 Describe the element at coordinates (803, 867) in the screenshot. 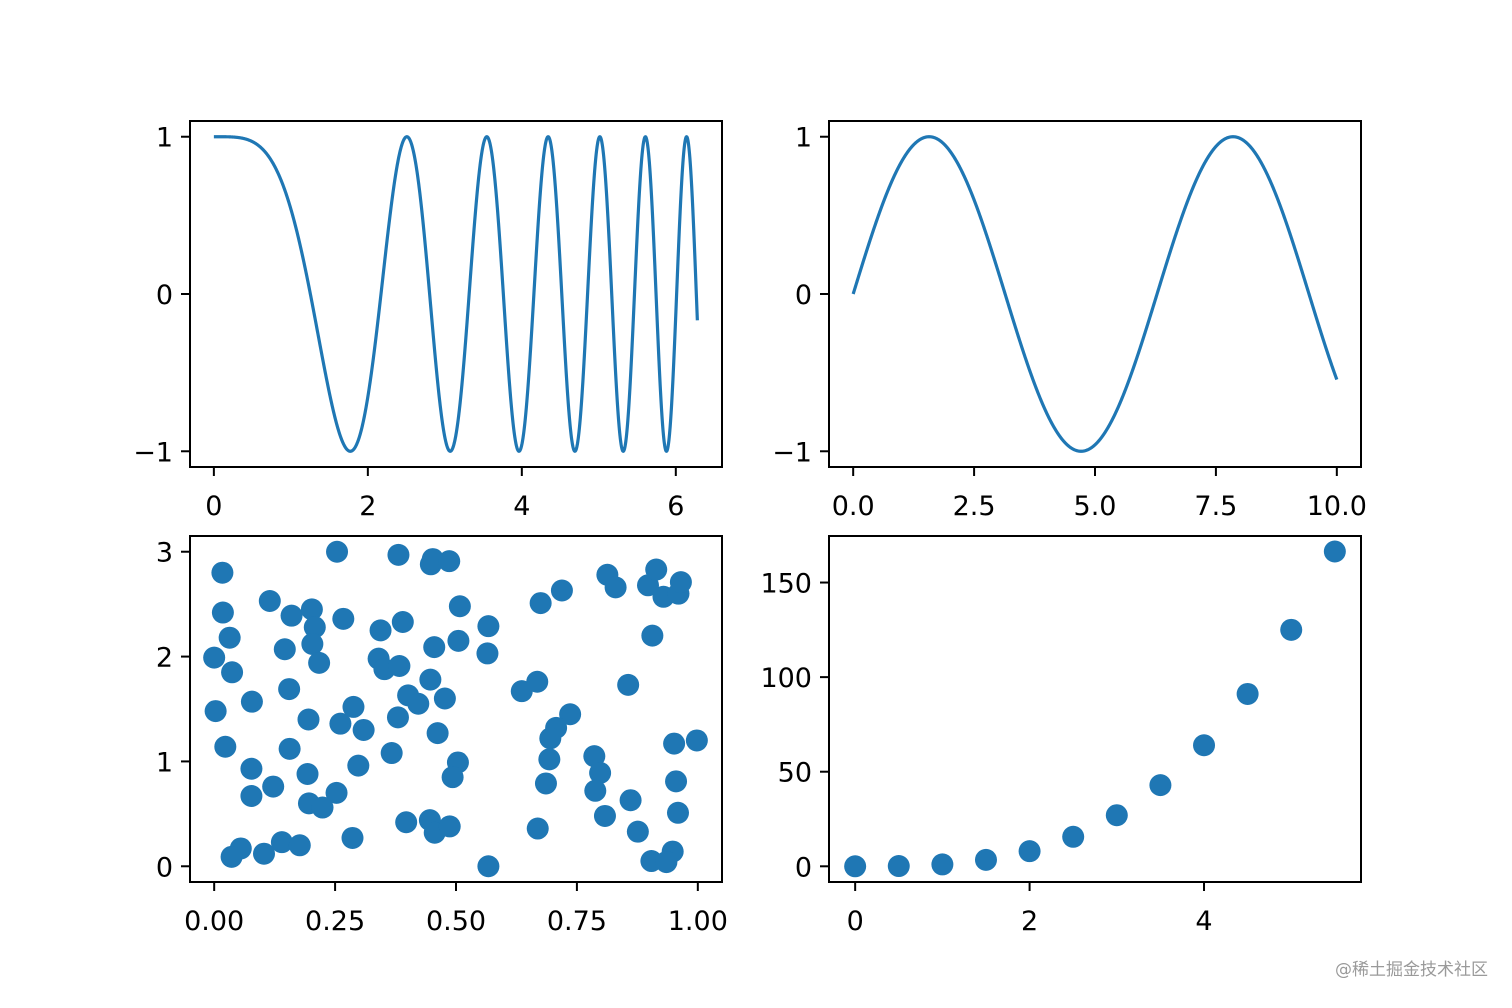

I see `y-tick-label-0: 0` at that location.